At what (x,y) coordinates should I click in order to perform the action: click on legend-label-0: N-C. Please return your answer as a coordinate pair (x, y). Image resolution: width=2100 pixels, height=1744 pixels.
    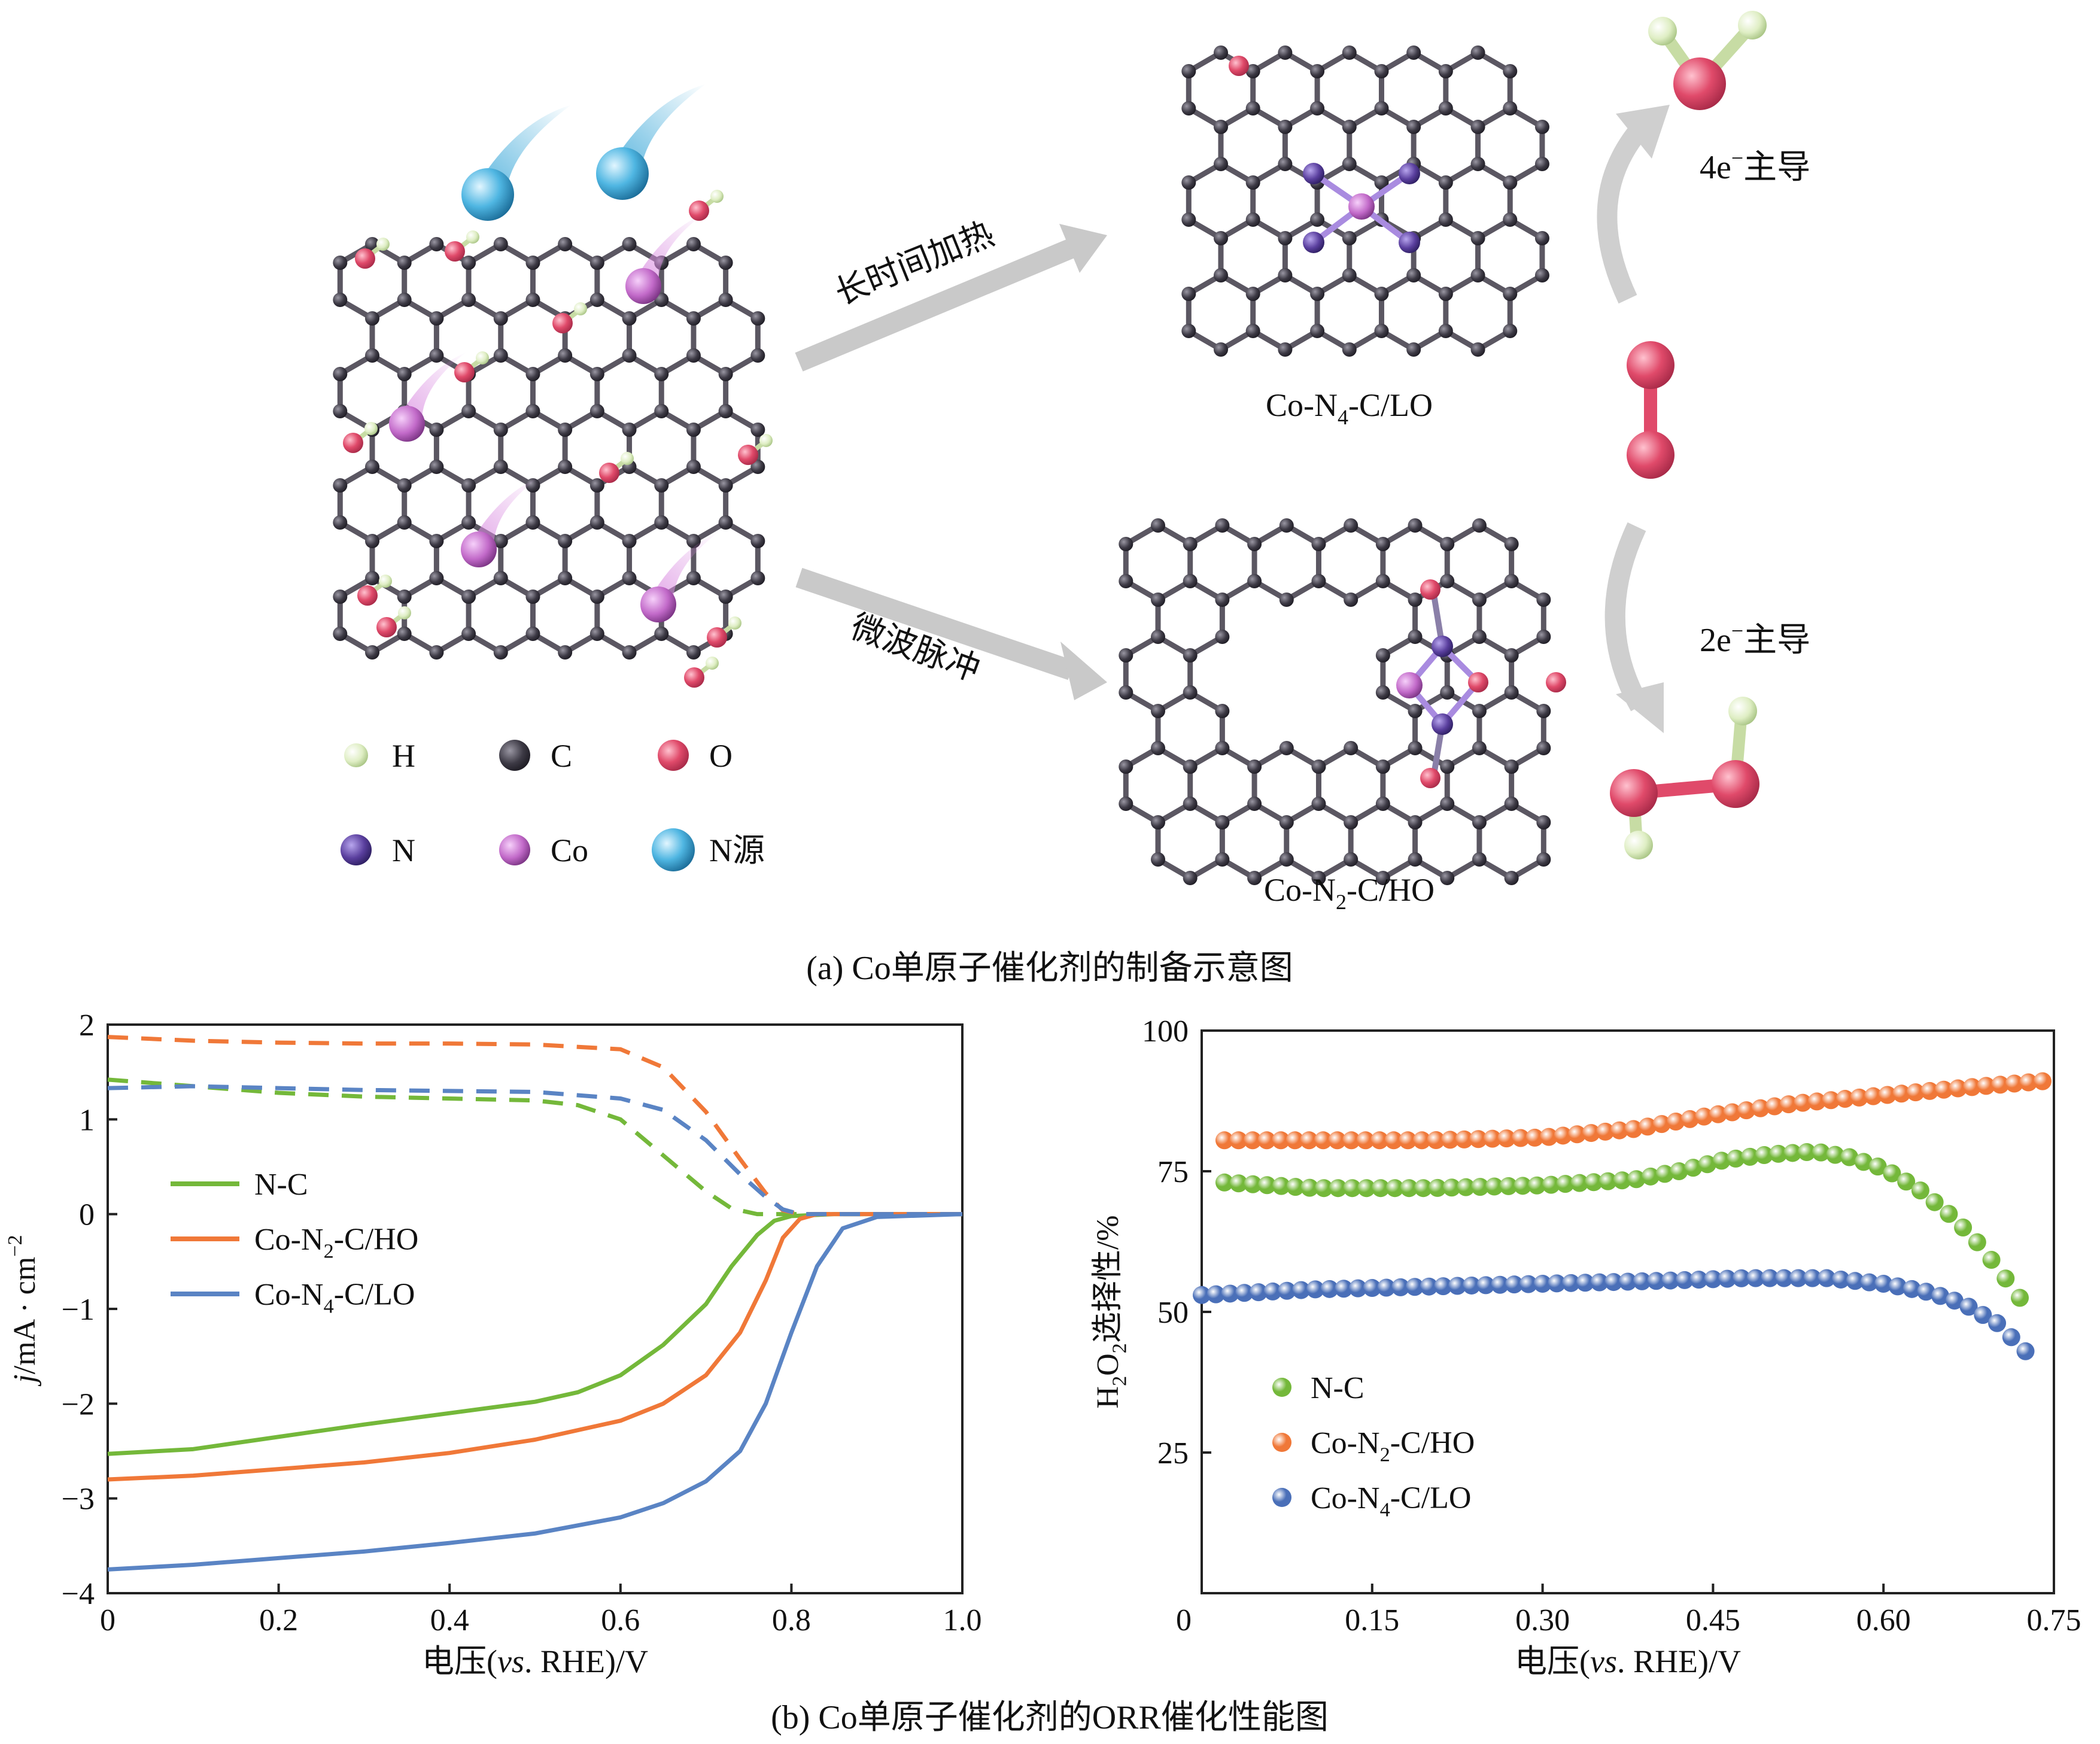
    Looking at the image, I should click on (1338, 1388).